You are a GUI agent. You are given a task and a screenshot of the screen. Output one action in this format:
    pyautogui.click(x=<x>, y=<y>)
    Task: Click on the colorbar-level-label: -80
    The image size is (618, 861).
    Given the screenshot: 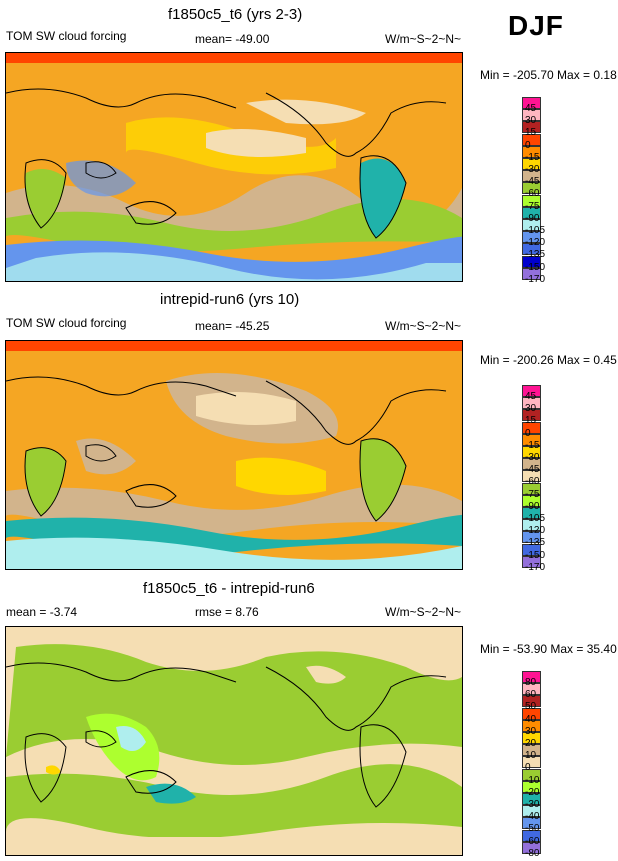 What is the action you would take?
    pyautogui.click(x=532, y=853)
    